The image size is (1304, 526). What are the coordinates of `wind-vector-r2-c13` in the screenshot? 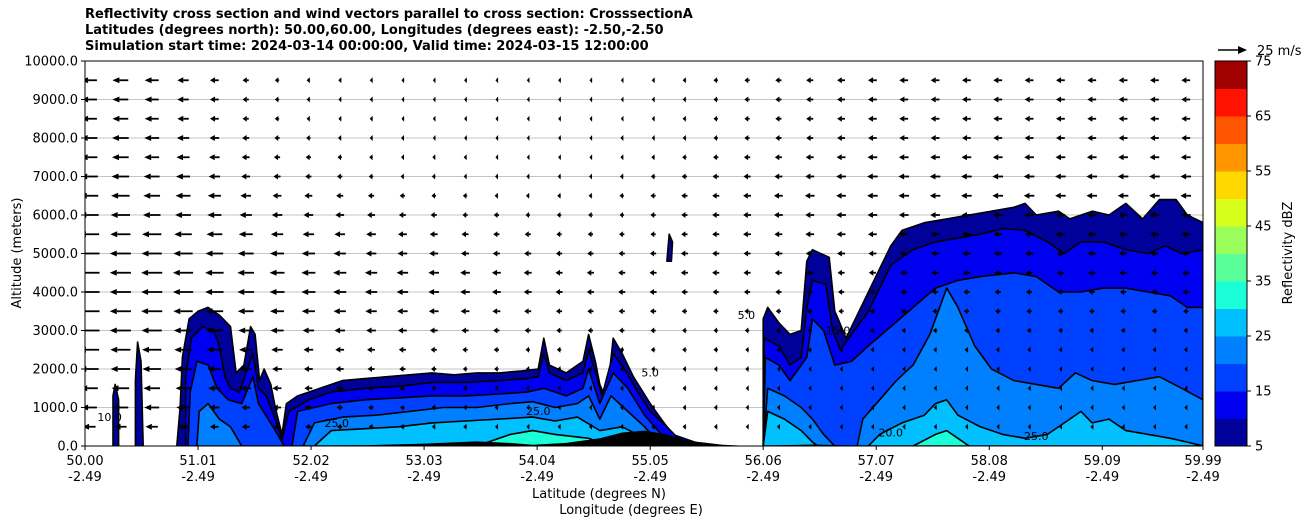 It's located at (496, 388).